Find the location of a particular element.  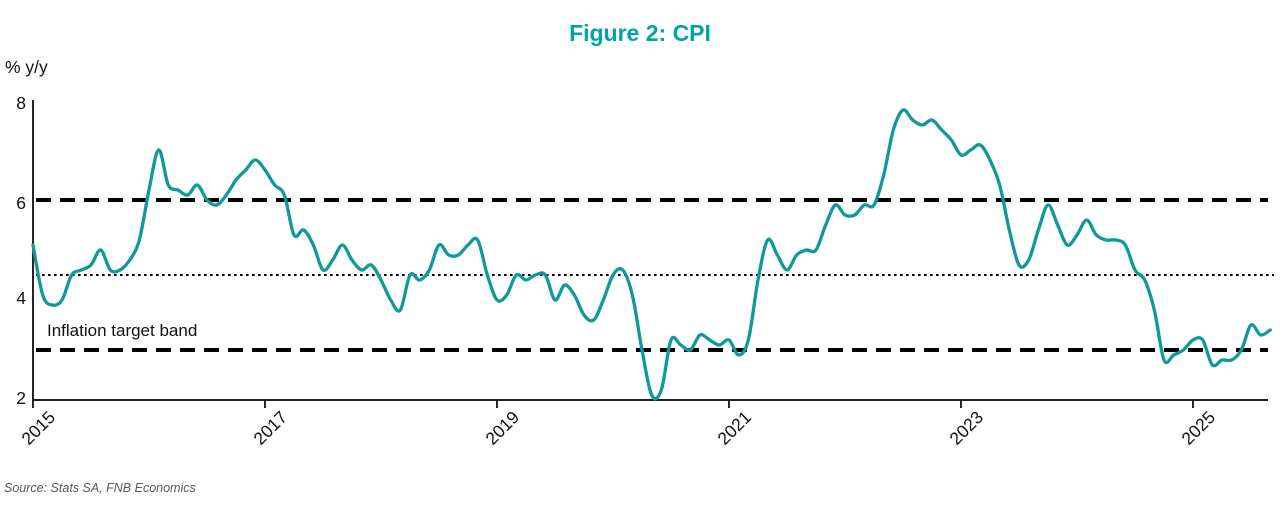

y-axis-unit-label: % y/y is located at coordinates (26, 67).